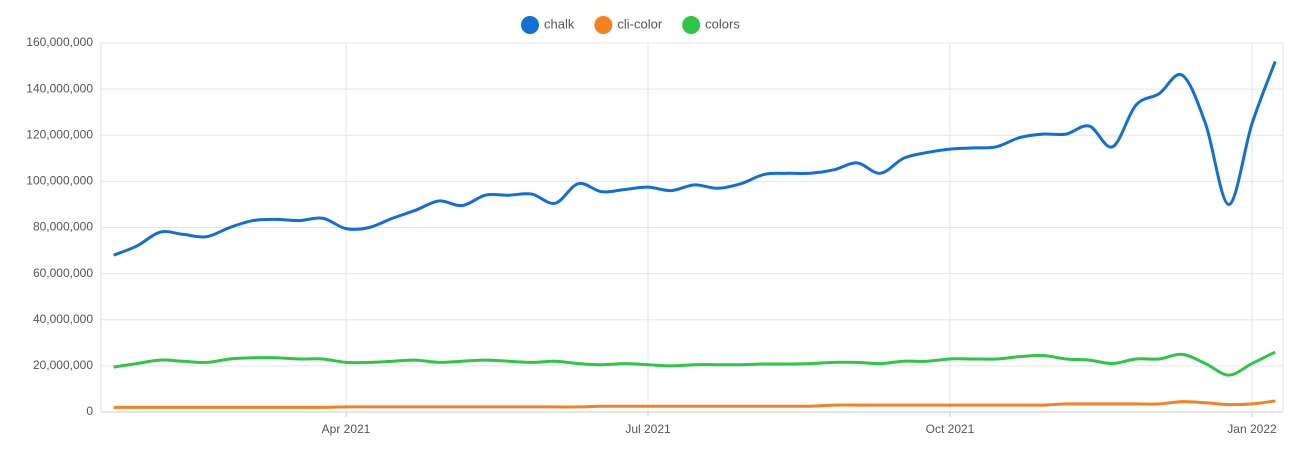  What do you see at coordinates (59, 134) in the screenshot?
I see `y-tick-label: 120,000,000` at bounding box center [59, 134].